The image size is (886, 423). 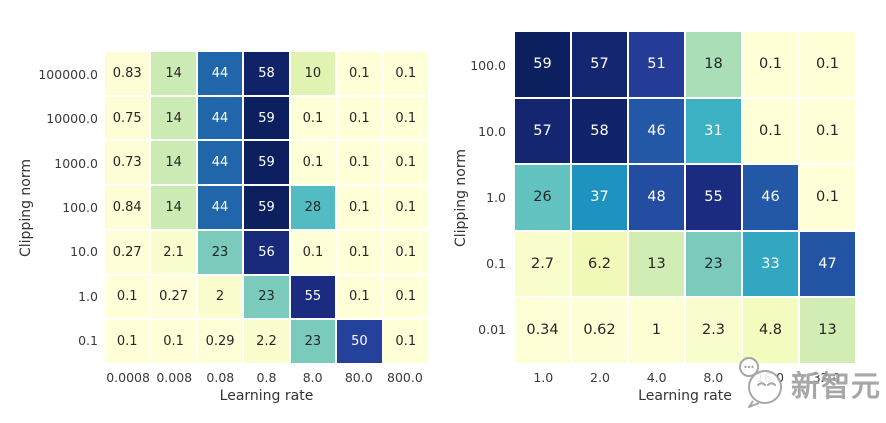 What do you see at coordinates (542, 197) in the screenshot?
I see `heatmap-cell: 26` at bounding box center [542, 197].